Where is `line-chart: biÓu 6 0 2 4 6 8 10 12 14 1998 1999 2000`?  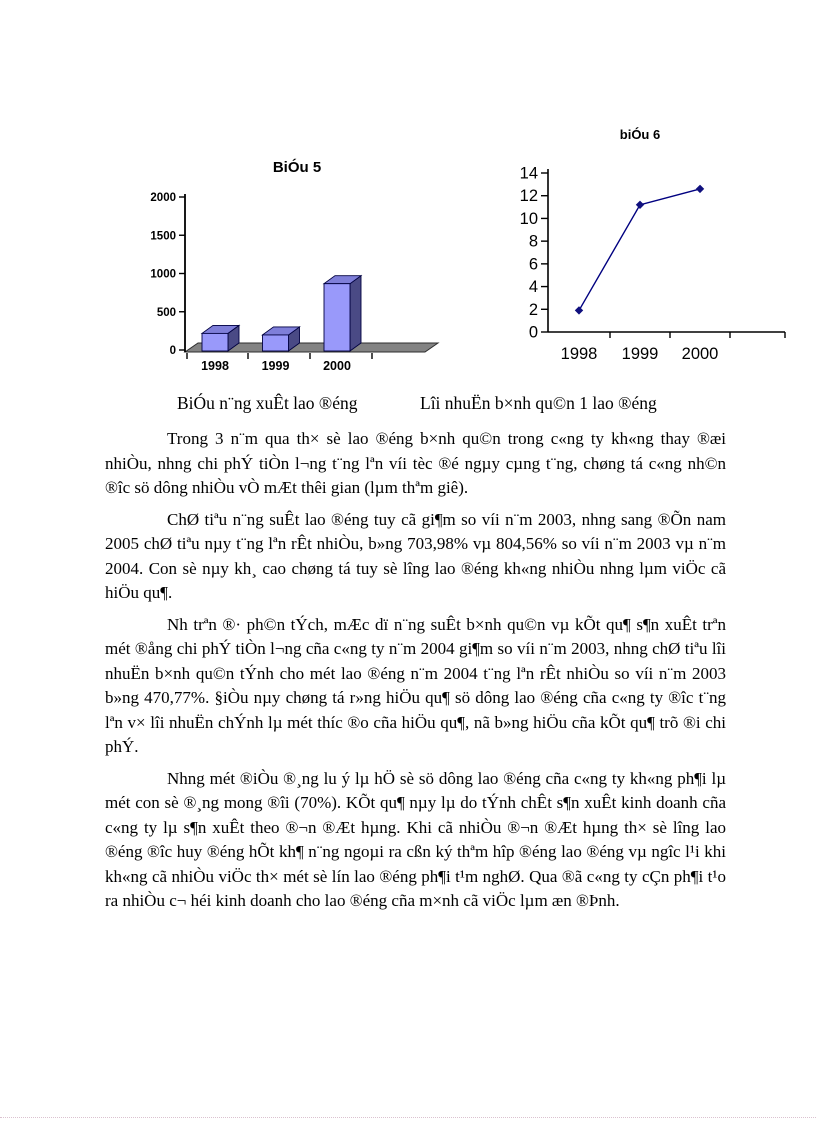 line-chart: biÓu 6 0 2 4 6 8 10 12 14 1998 1999 2000 is located at coordinates (653, 245).